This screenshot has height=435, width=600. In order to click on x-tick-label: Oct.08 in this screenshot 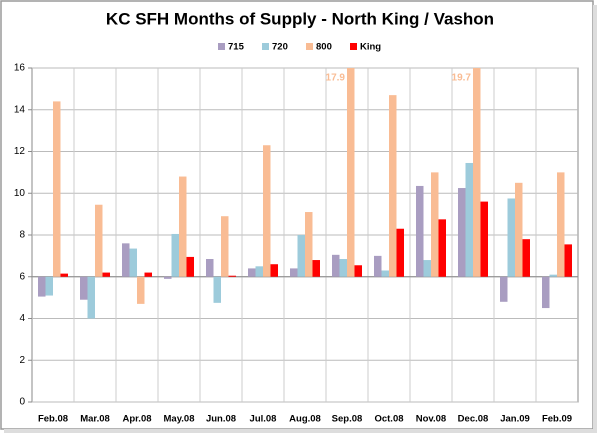, I will do `click(388, 419)`.